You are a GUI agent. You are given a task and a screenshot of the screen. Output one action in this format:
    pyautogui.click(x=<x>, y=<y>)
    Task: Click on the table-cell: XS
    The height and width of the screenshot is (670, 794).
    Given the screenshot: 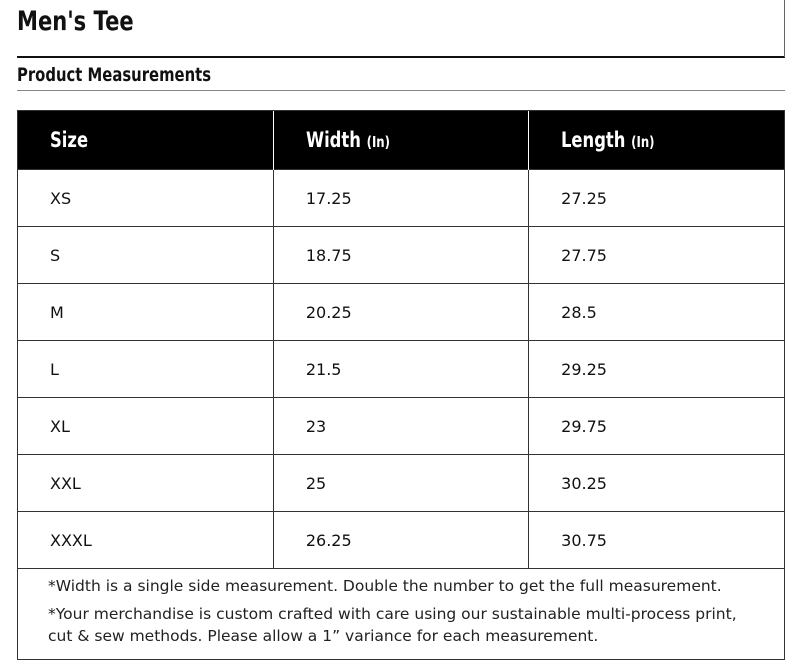 What is the action you would take?
    pyautogui.click(x=146, y=198)
    